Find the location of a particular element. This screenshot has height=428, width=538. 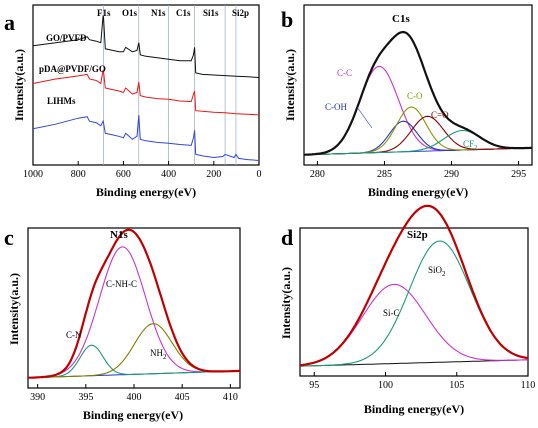

element-label-si2p: Si2p is located at coordinates (240, 13).